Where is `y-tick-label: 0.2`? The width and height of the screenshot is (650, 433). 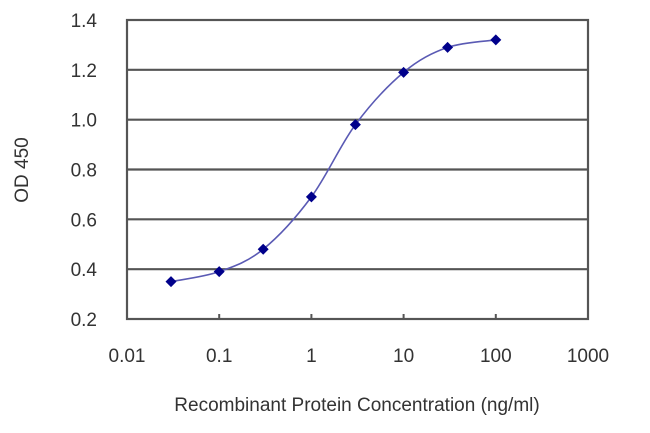 y-tick-label: 0.2 is located at coordinates (84, 320).